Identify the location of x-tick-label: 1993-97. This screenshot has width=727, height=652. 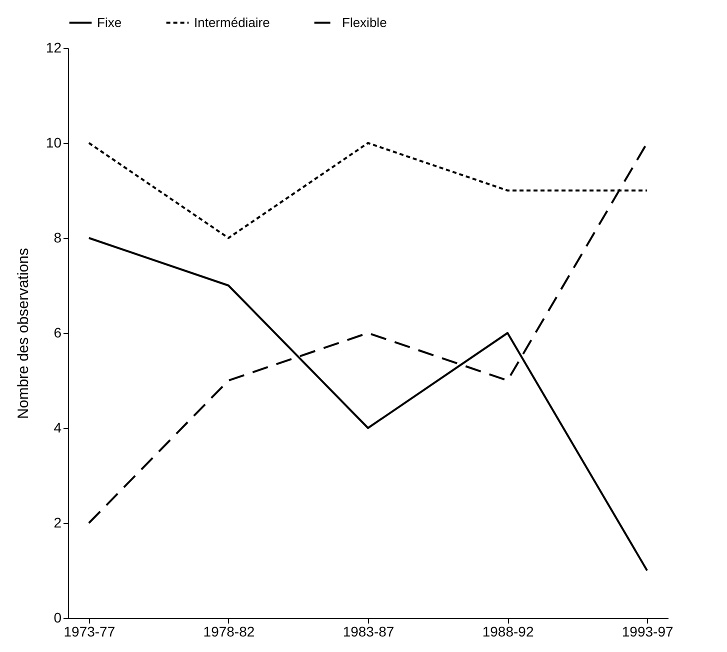
(648, 632).